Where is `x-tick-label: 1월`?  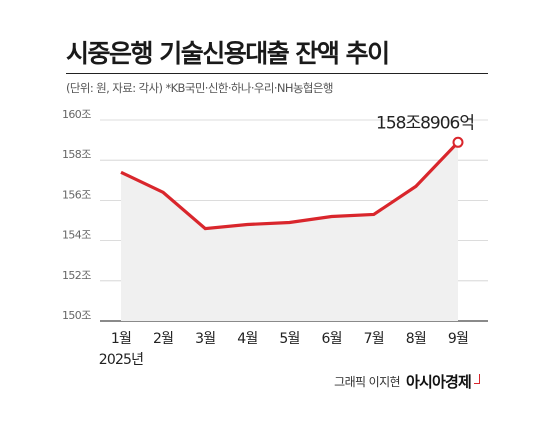 x-tick-label: 1월 is located at coordinates (121, 339).